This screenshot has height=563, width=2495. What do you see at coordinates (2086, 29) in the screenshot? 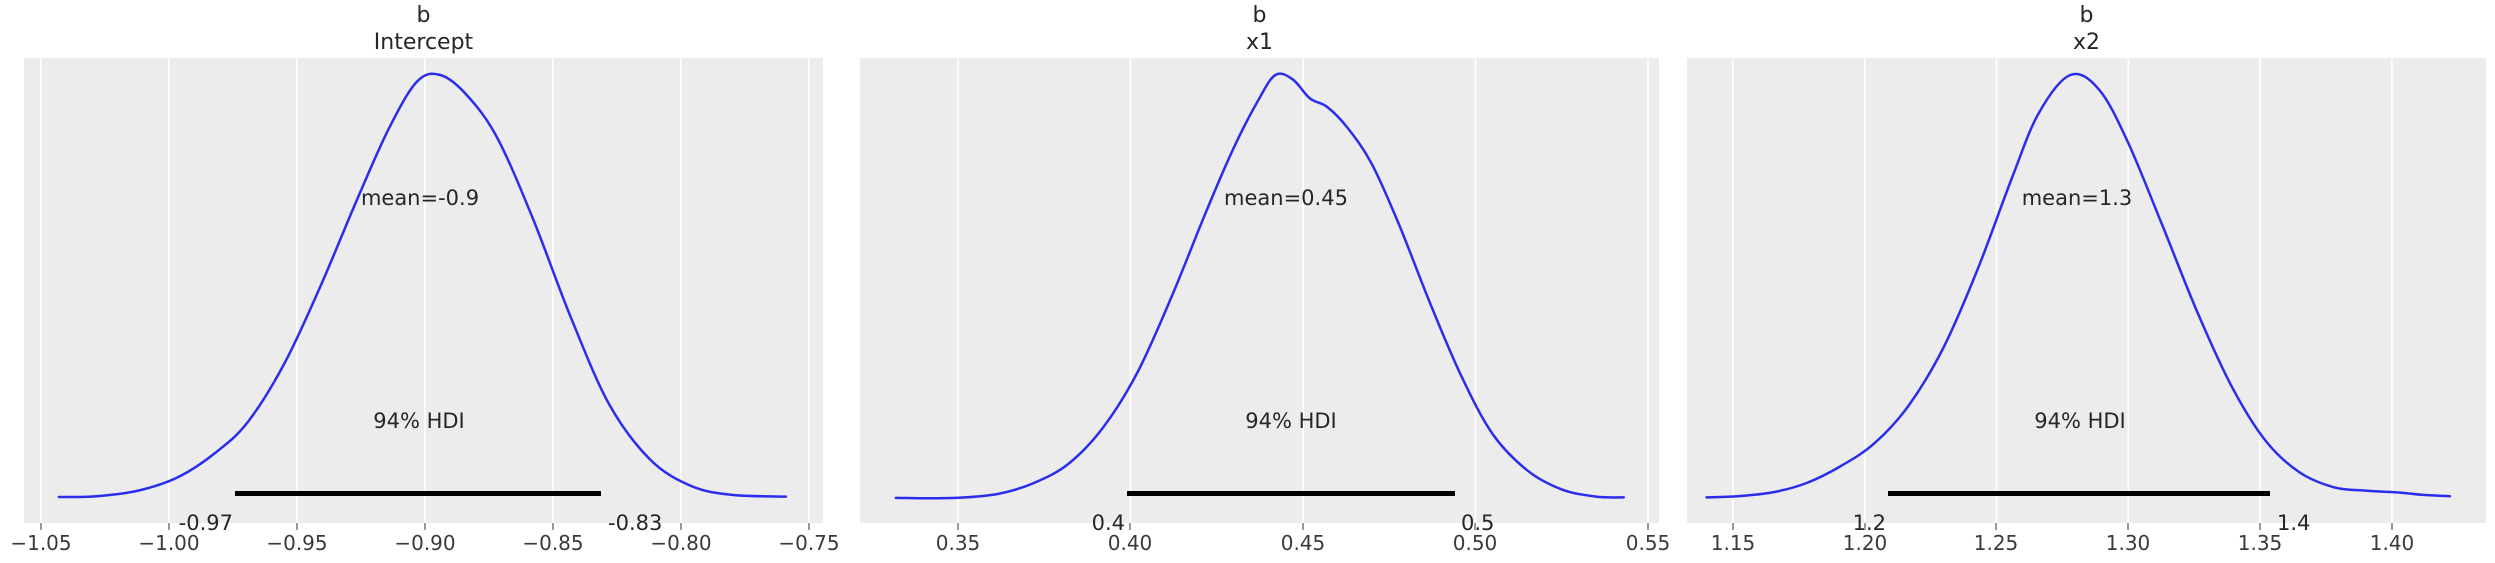
I see `panel-title: b x2` at bounding box center [2086, 29].